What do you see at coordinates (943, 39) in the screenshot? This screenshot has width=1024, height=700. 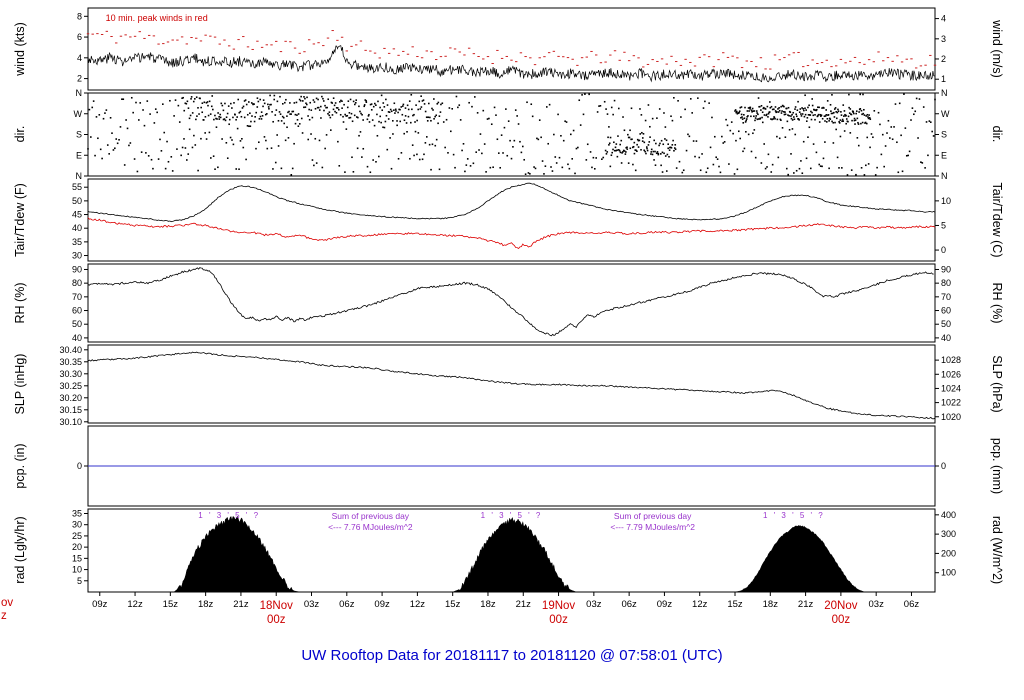 I see `svg-text: 3` at bounding box center [943, 39].